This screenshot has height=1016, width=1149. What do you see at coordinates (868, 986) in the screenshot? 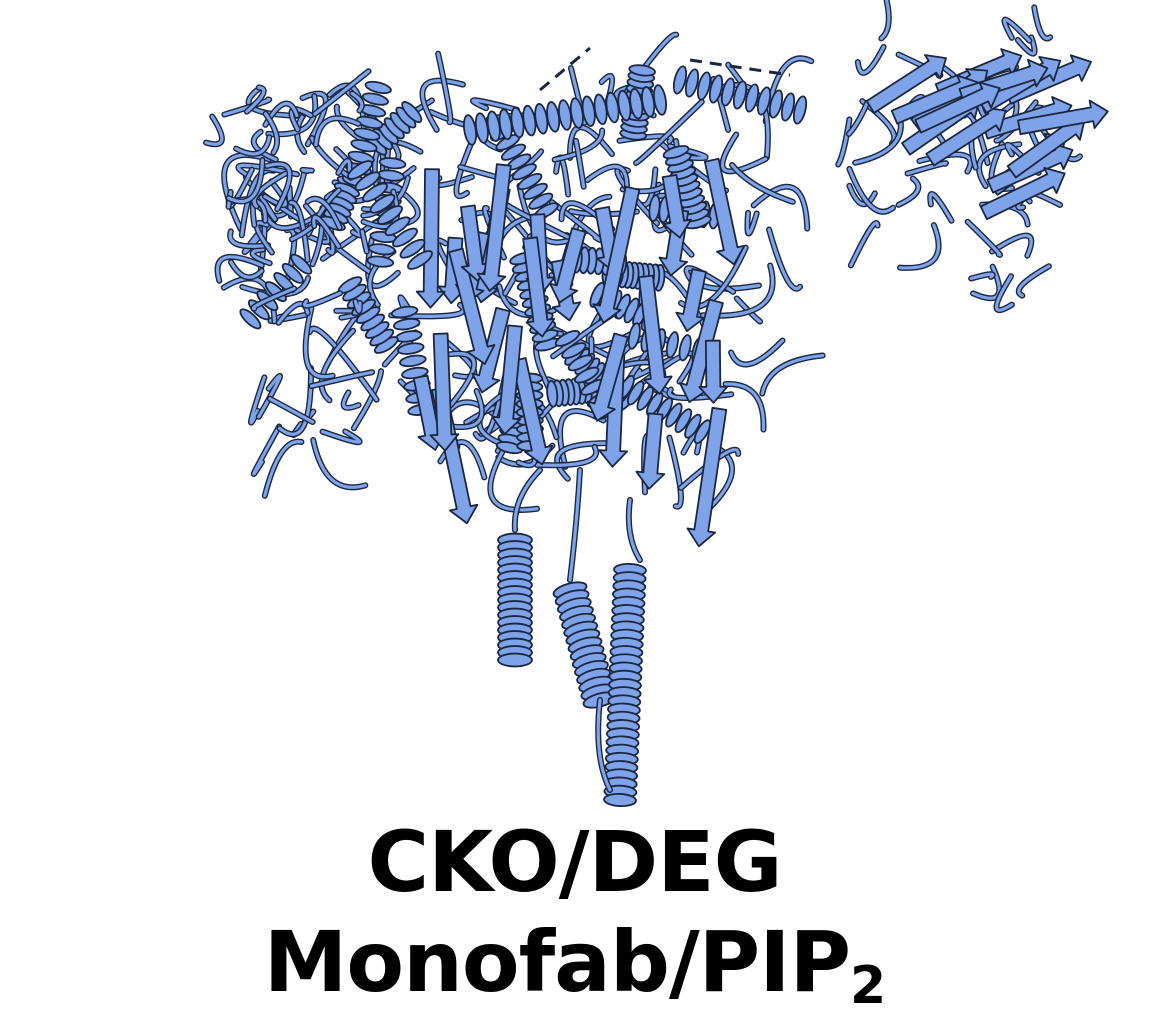
I see `caption-subscript: 2` at bounding box center [868, 986].